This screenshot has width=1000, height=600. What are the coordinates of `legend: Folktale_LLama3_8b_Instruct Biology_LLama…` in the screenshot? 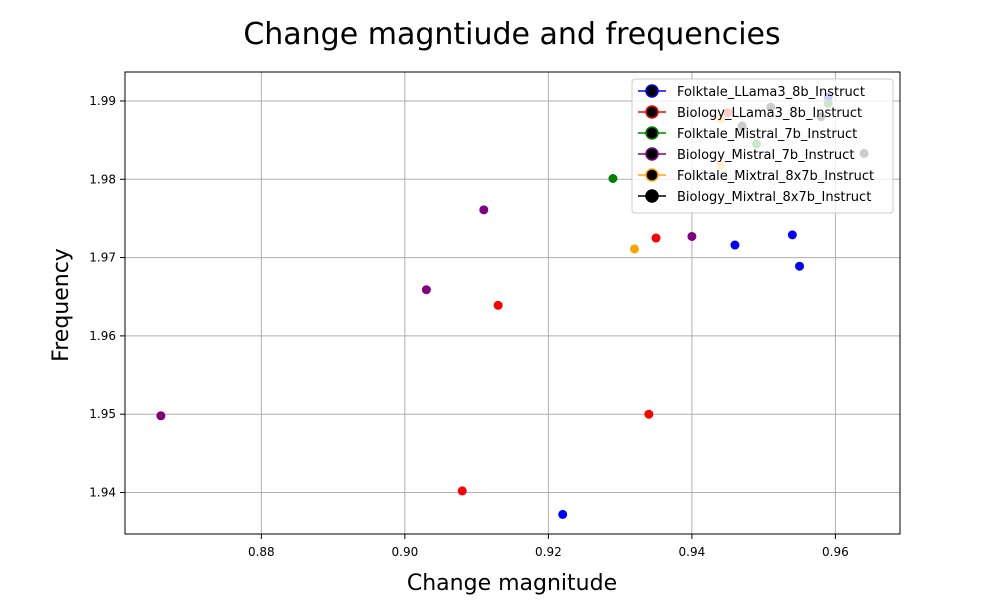 It's located at (762, 146).